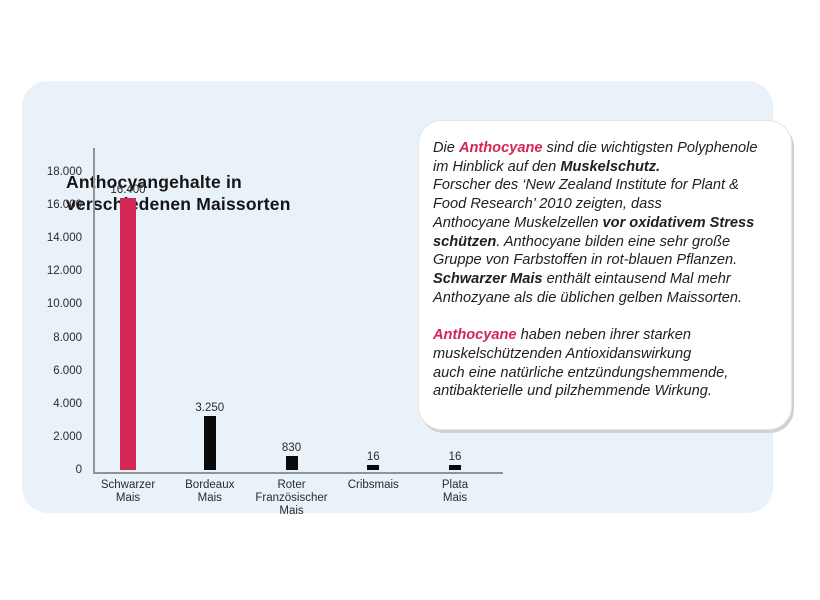  What do you see at coordinates (67, 436) in the screenshot?
I see `y-axis-tick-label: 2.000` at bounding box center [67, 436].